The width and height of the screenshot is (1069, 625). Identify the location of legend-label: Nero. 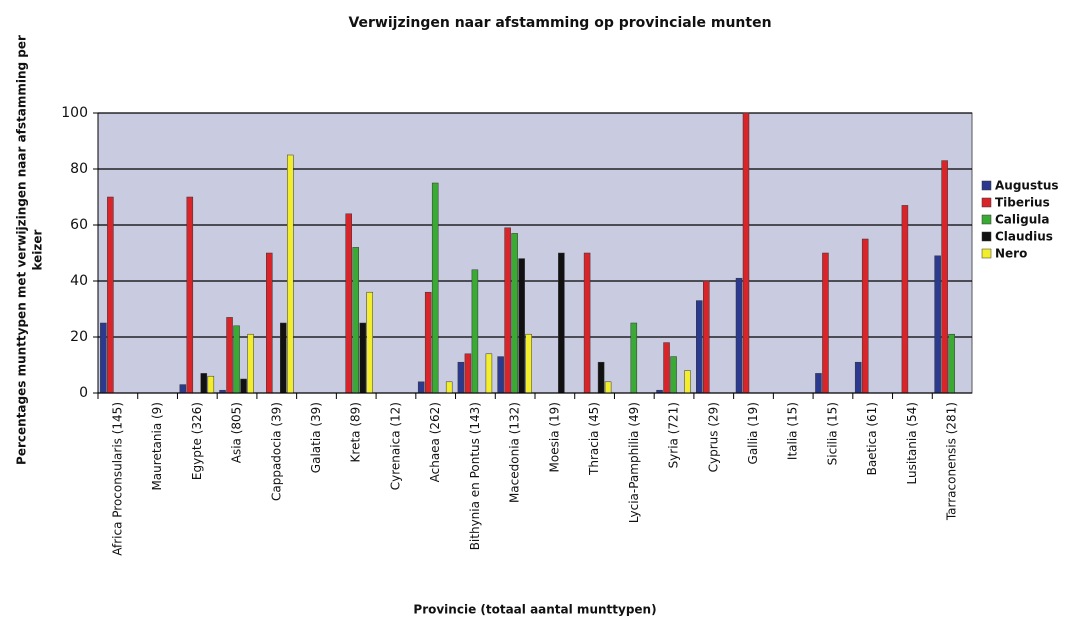
(1011, 254).